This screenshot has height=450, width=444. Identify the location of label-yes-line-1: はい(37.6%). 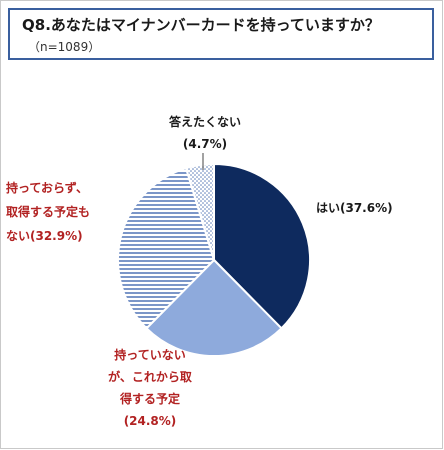
(354, 208).